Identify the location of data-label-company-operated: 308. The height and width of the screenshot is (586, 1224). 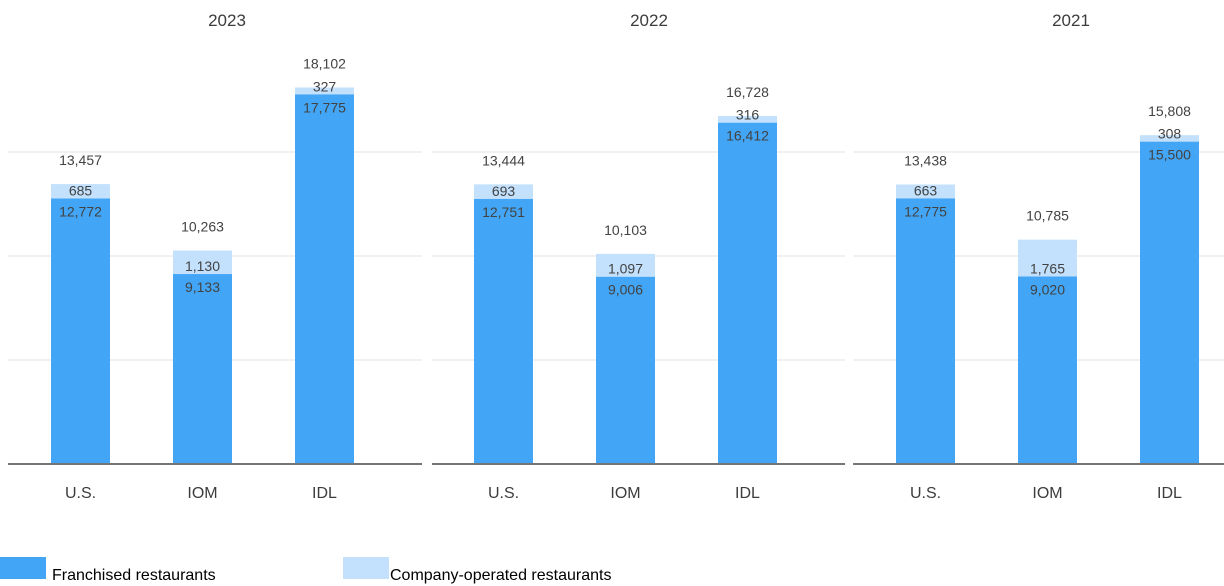
(1170, 134).